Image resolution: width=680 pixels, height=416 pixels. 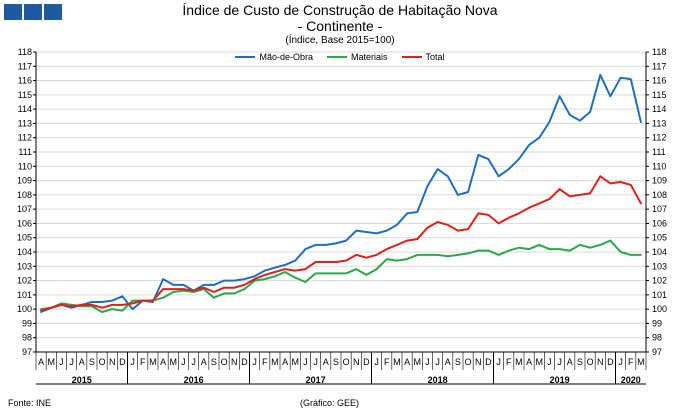 I want to click on y-tick-label-left: 106, so click(x=24, y=223).